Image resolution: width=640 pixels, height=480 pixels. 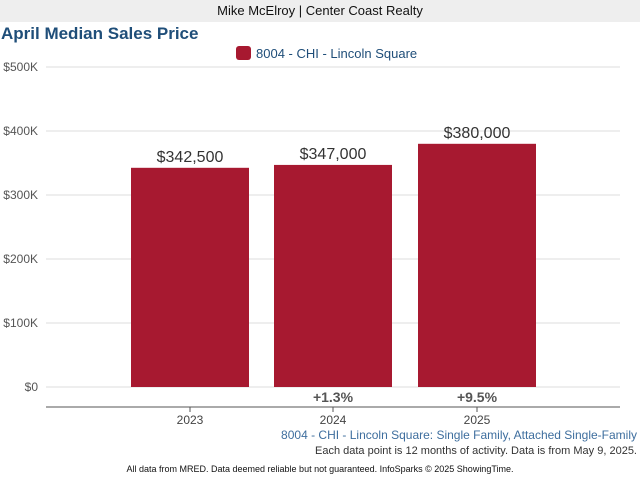 I want to click on x-tick-label: 2024, so click(x=333, y=420).